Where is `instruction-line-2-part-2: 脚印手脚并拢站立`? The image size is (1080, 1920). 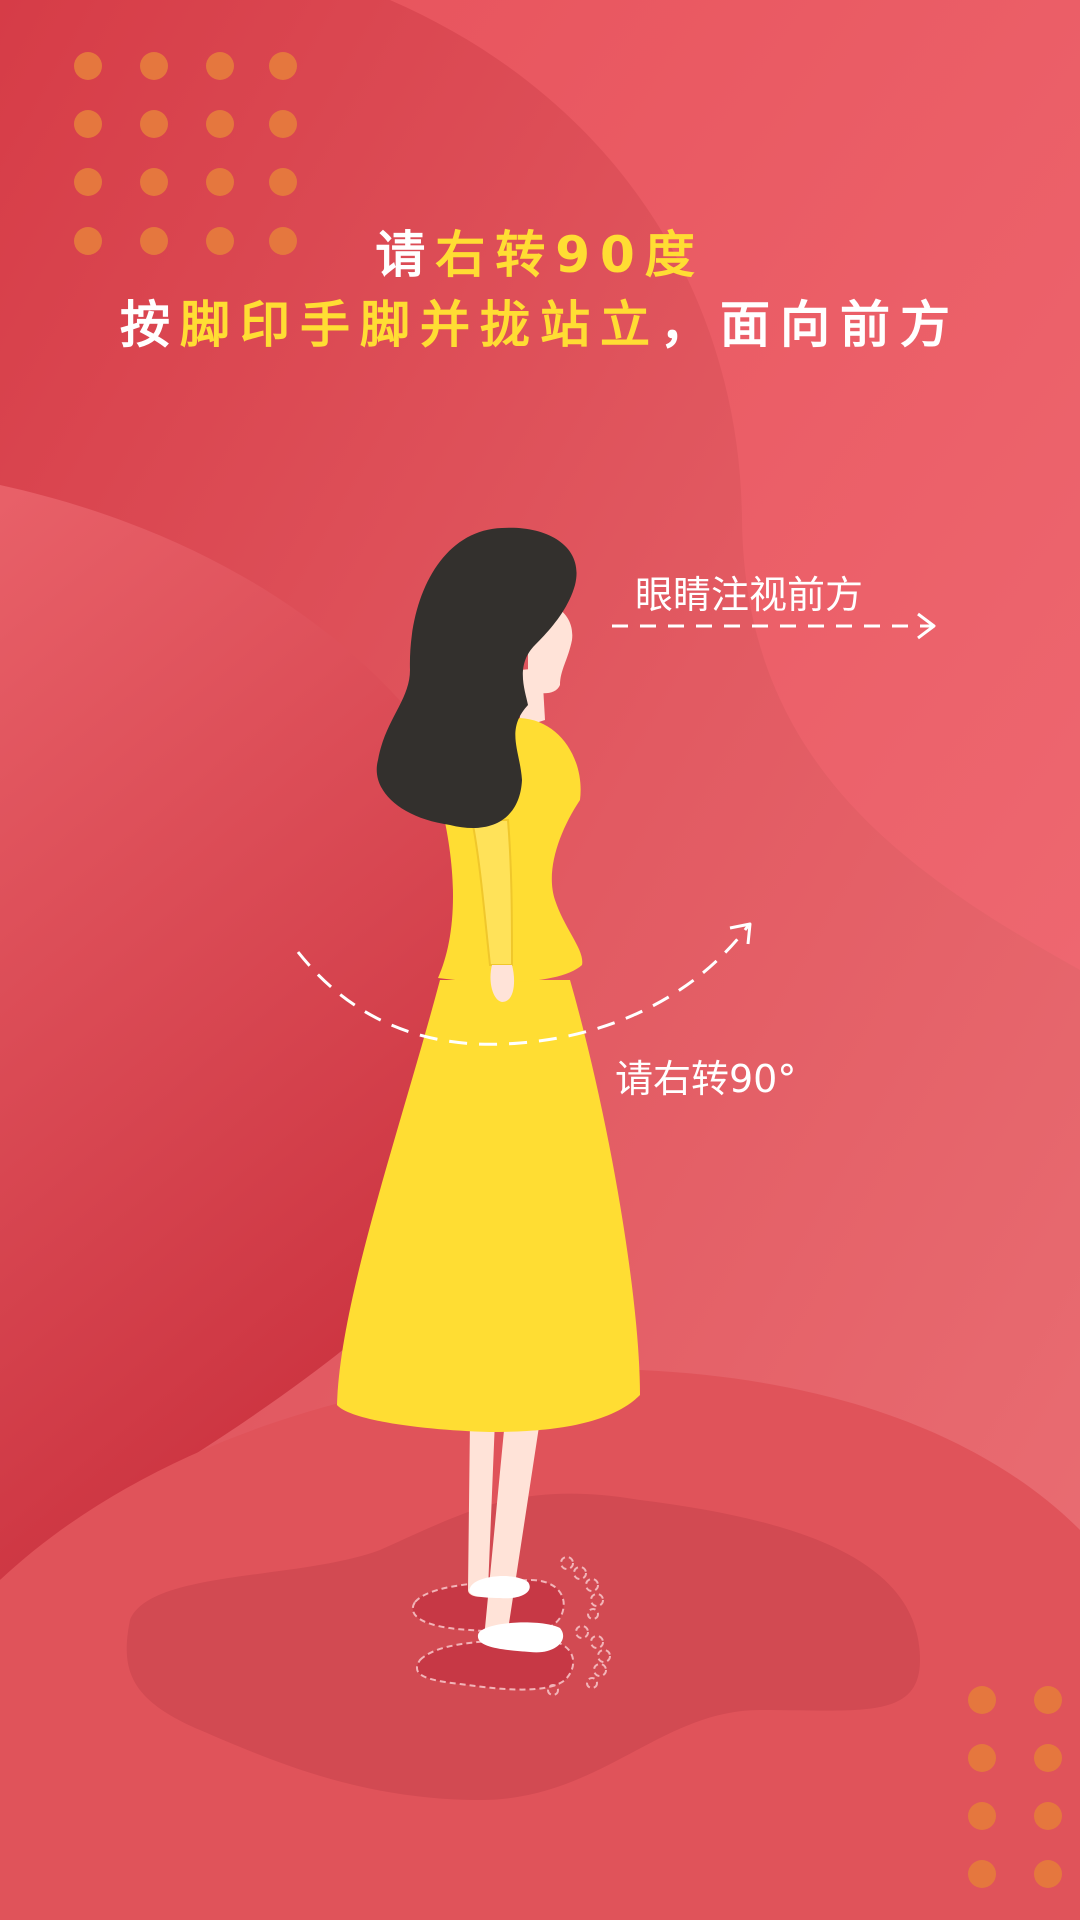 instruction-line-2-part-2: 脚印手脚并拢站立 is located at coordinates (420, 325).